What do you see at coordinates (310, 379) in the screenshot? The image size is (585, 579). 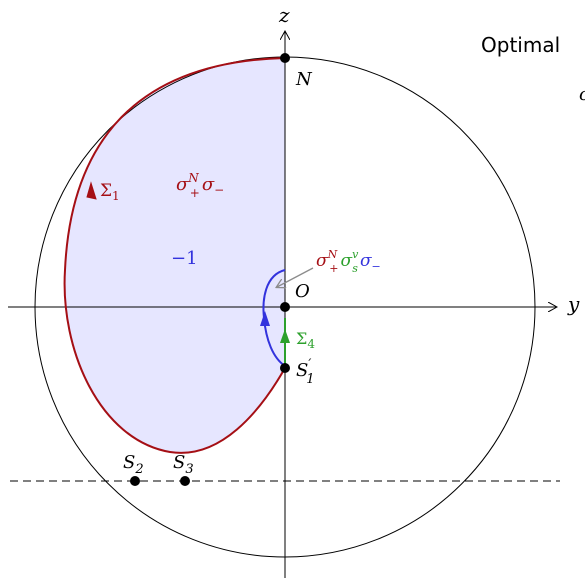 I see `label-S1-sub: 1` at bounding box center [310, 379].